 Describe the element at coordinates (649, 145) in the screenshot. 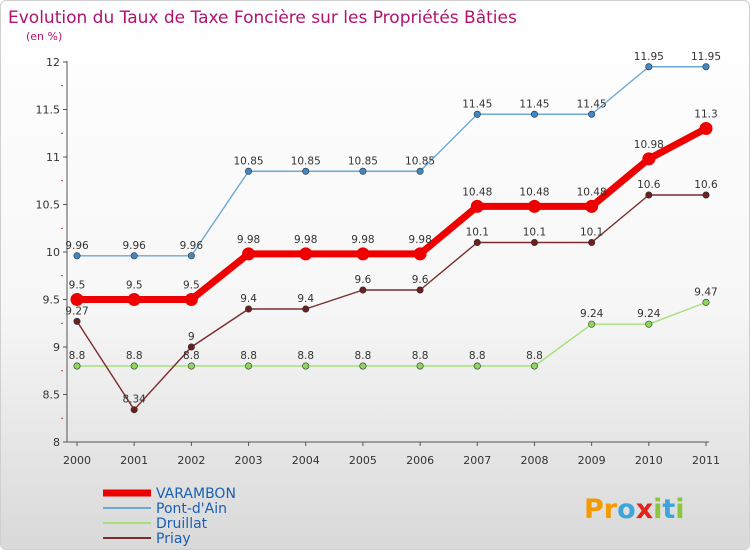

I see `data-label-varambon: 10.98` at that location.